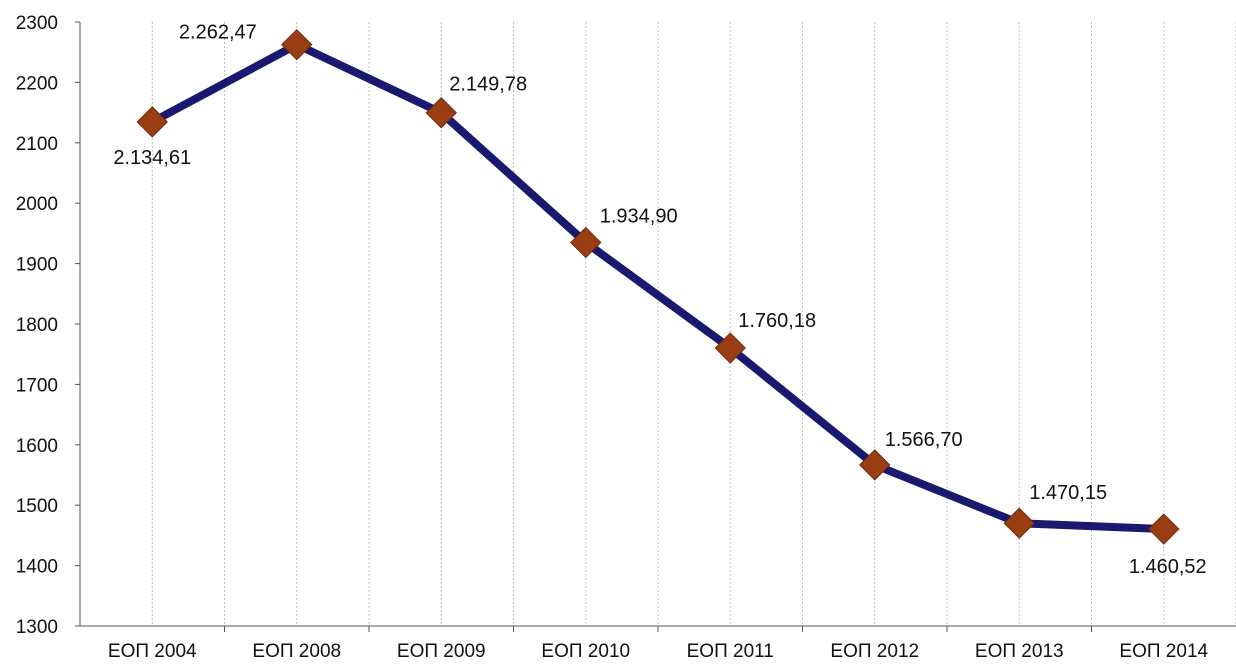 The image size is (1236, 666). Describe the element at coordinates (37, 204) in the screenshot. I see `y-tick-label: 2000` at that location.